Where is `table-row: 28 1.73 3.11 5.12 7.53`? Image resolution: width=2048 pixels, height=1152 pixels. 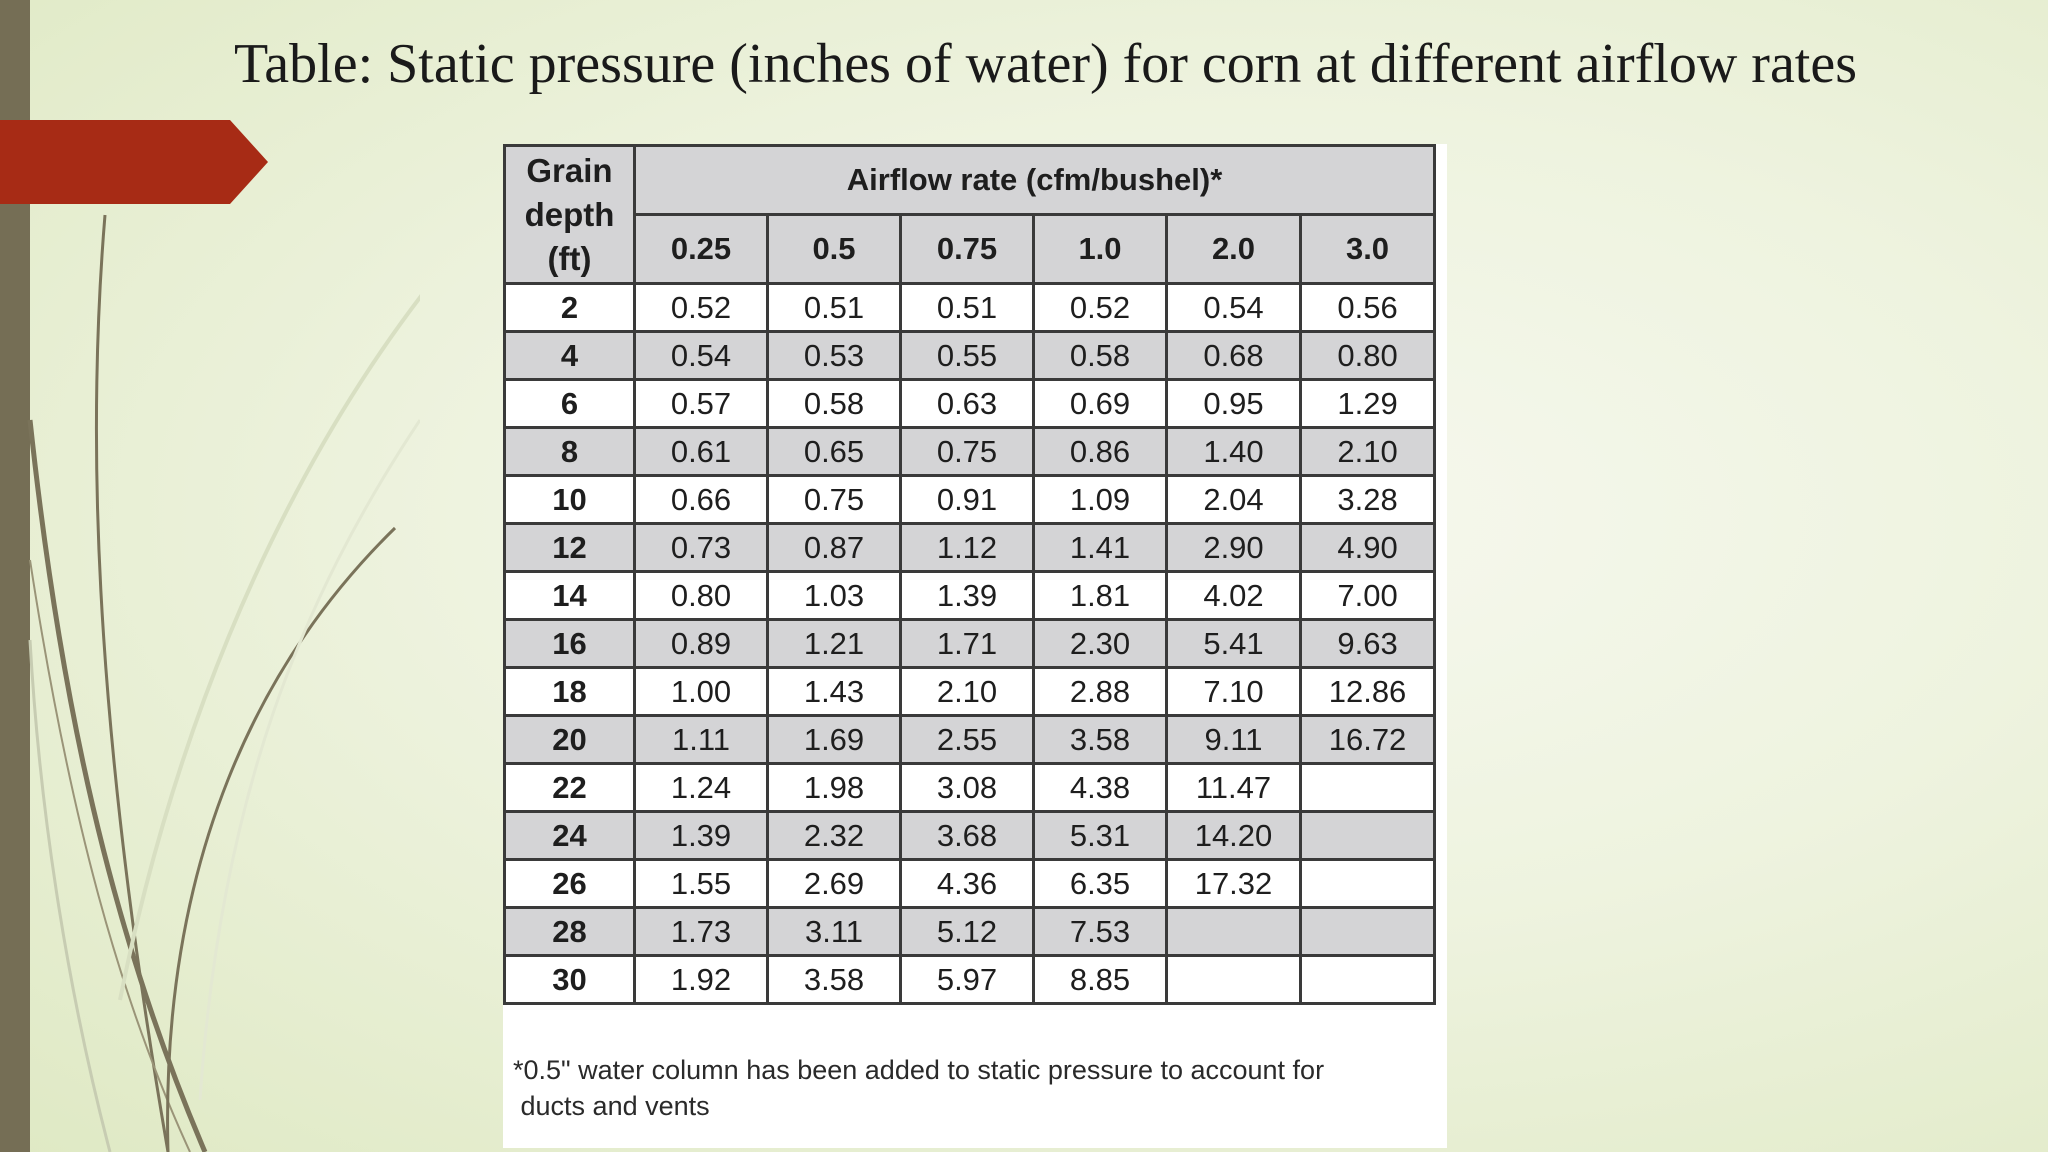 table-row: 28 1.73 3.11 5.12 7.53 is located at coordinates (970, 931).